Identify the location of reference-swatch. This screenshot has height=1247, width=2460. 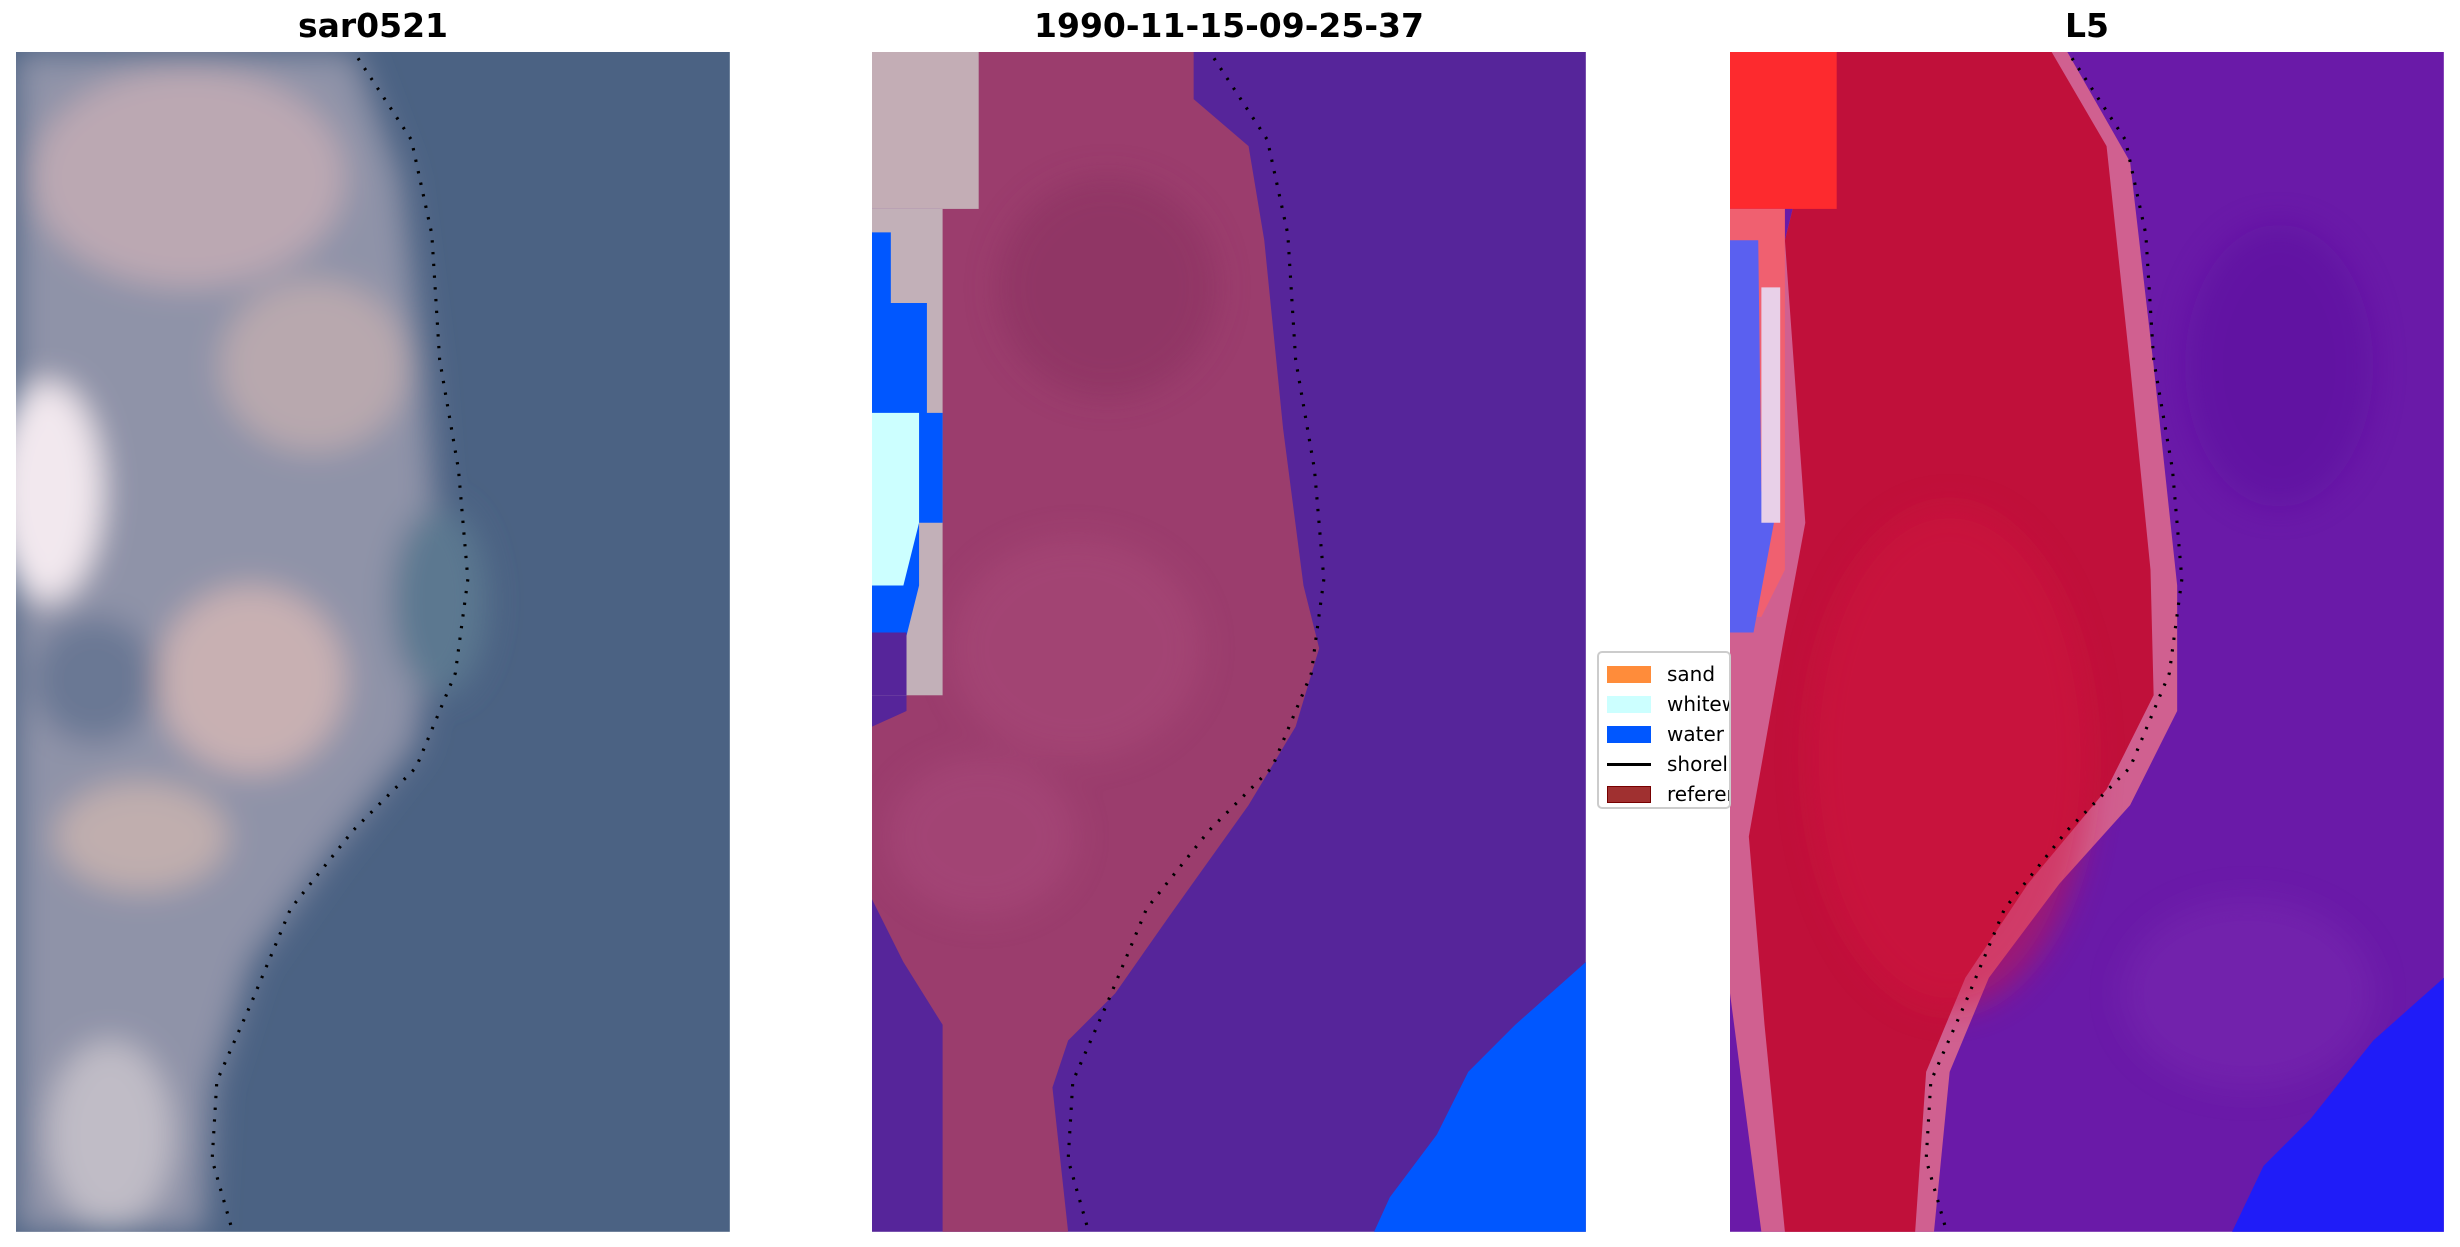
(1629, 794).